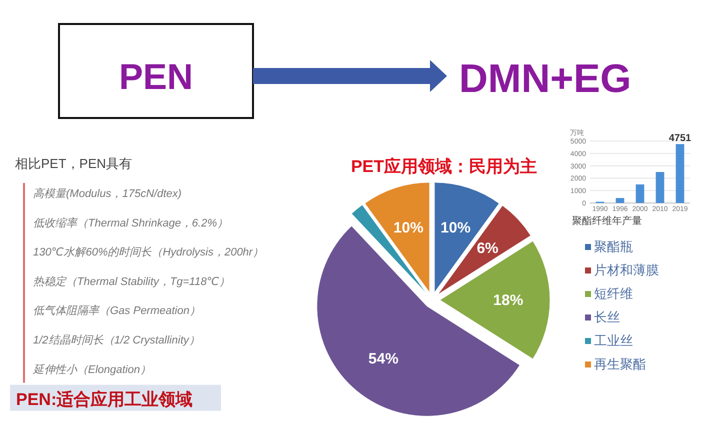 The image size is (709, 430). I want to click on legend-label: 短纤维, so click(613, 293).